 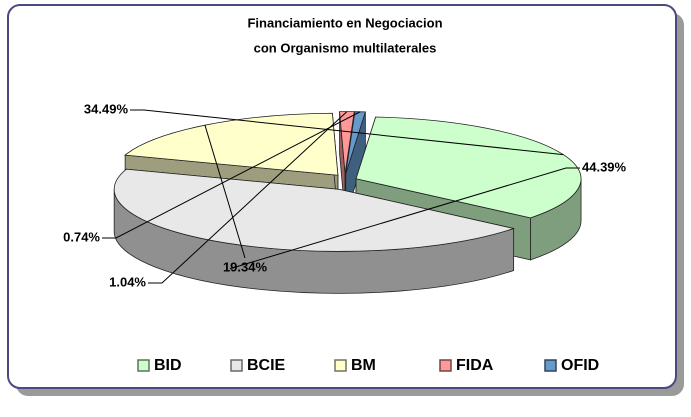 I want to click on legend-label: BCIE, so click(x=266, y=365).